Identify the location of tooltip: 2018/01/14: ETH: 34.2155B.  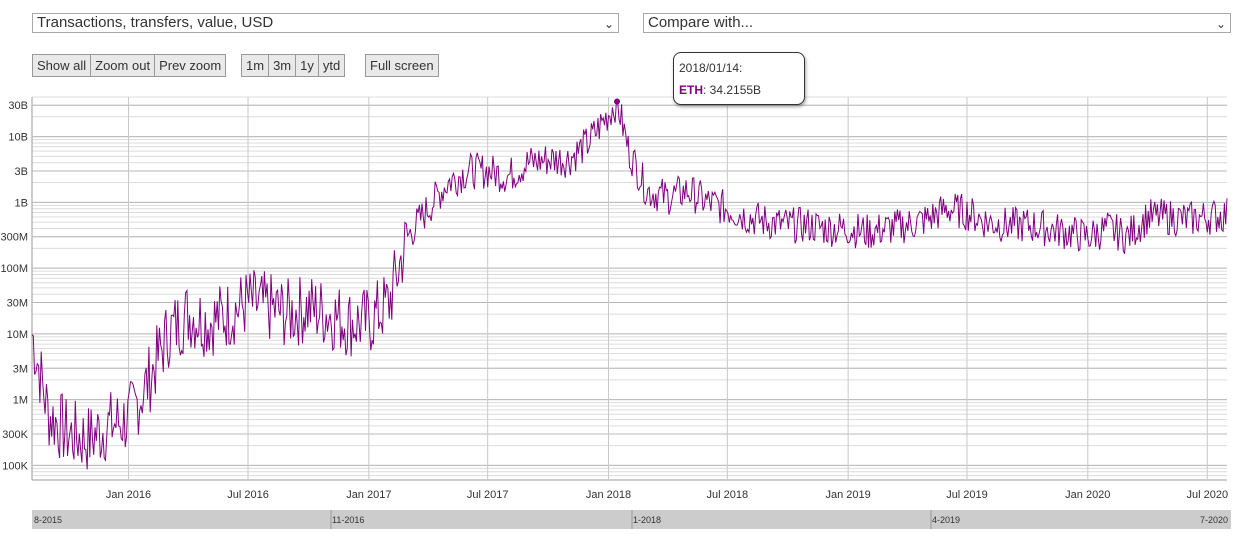
(739, 78).